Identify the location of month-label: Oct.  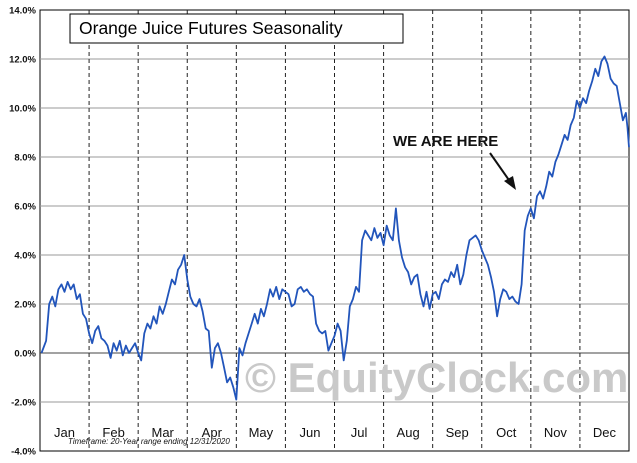
(506, 432).